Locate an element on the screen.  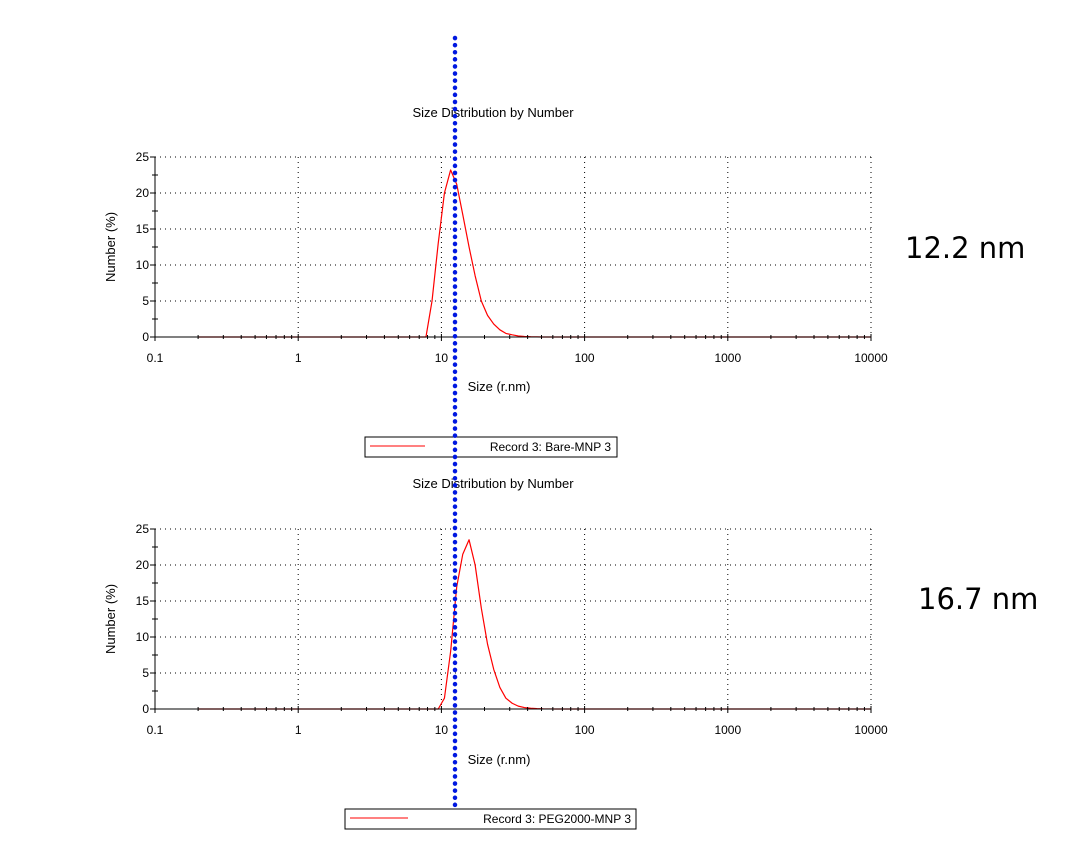
legend: Record 3: PEG2000-MNP 3 is located at coordinates (490, 819).